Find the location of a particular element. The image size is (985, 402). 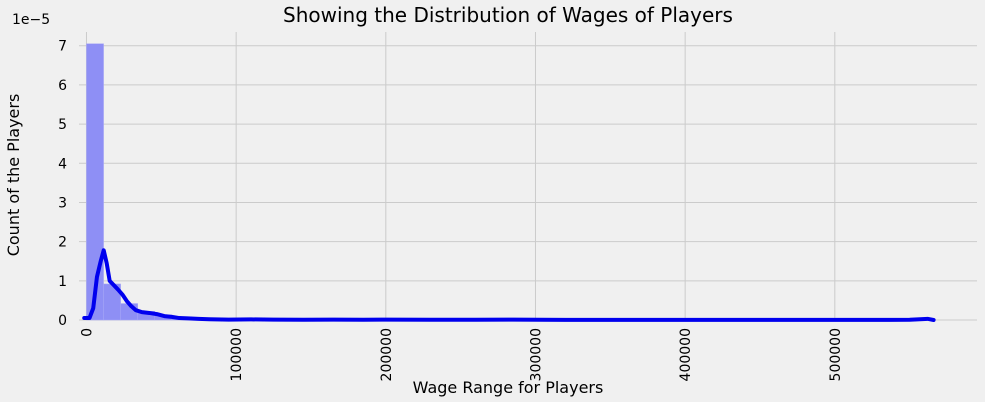

y-tick-label-1: 1 is located at coordinates (62, 282).